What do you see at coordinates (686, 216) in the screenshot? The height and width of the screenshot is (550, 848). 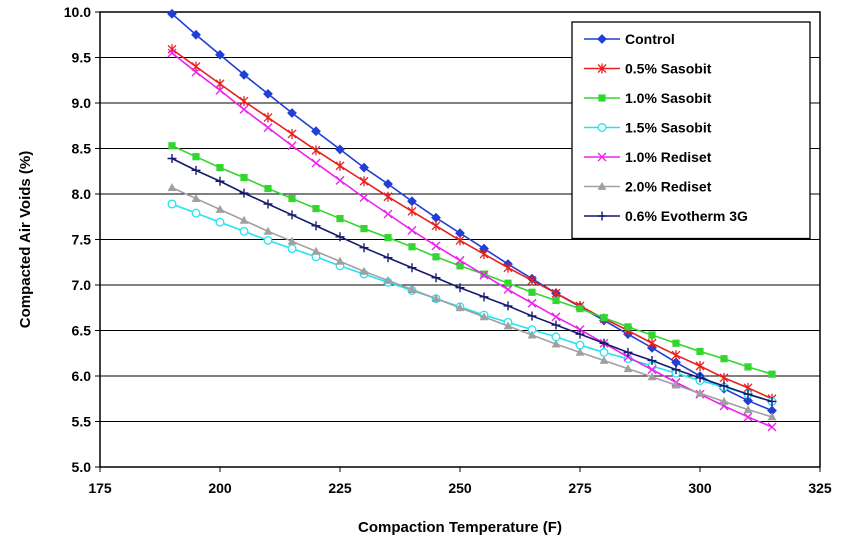 I see `legend-label: 0.6% Evotherm 3G` at bounding box center [686, 216].